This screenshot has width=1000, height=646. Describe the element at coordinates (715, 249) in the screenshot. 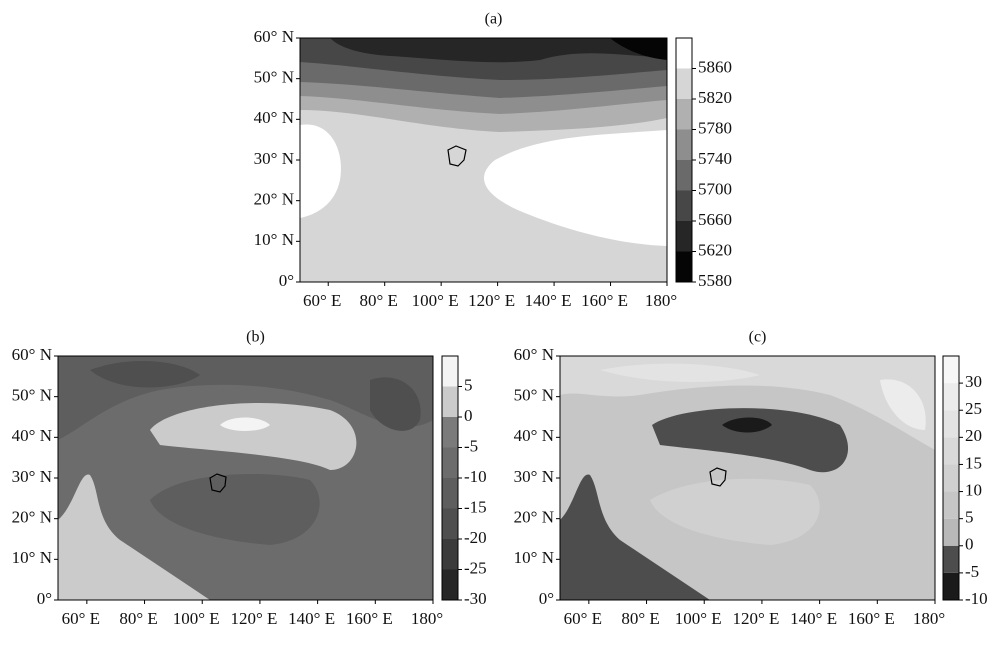

I see `colorbar-label: 5620` at that location.